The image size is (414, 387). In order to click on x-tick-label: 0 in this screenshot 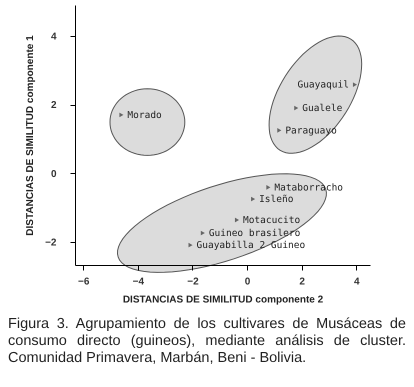, I will do `click(247, 282)`.